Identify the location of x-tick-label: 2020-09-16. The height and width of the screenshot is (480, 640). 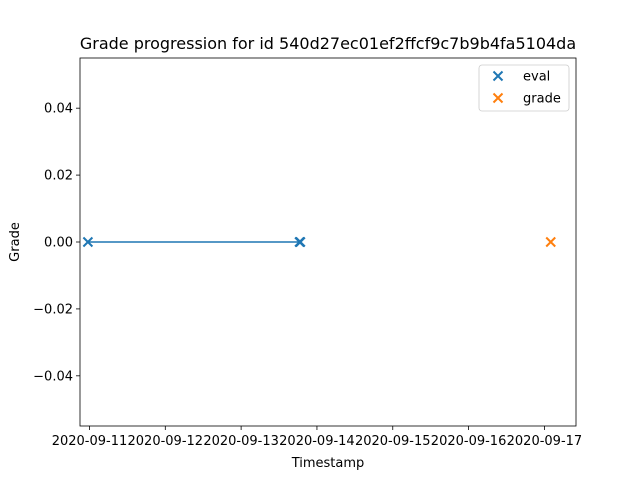
(469, 441).